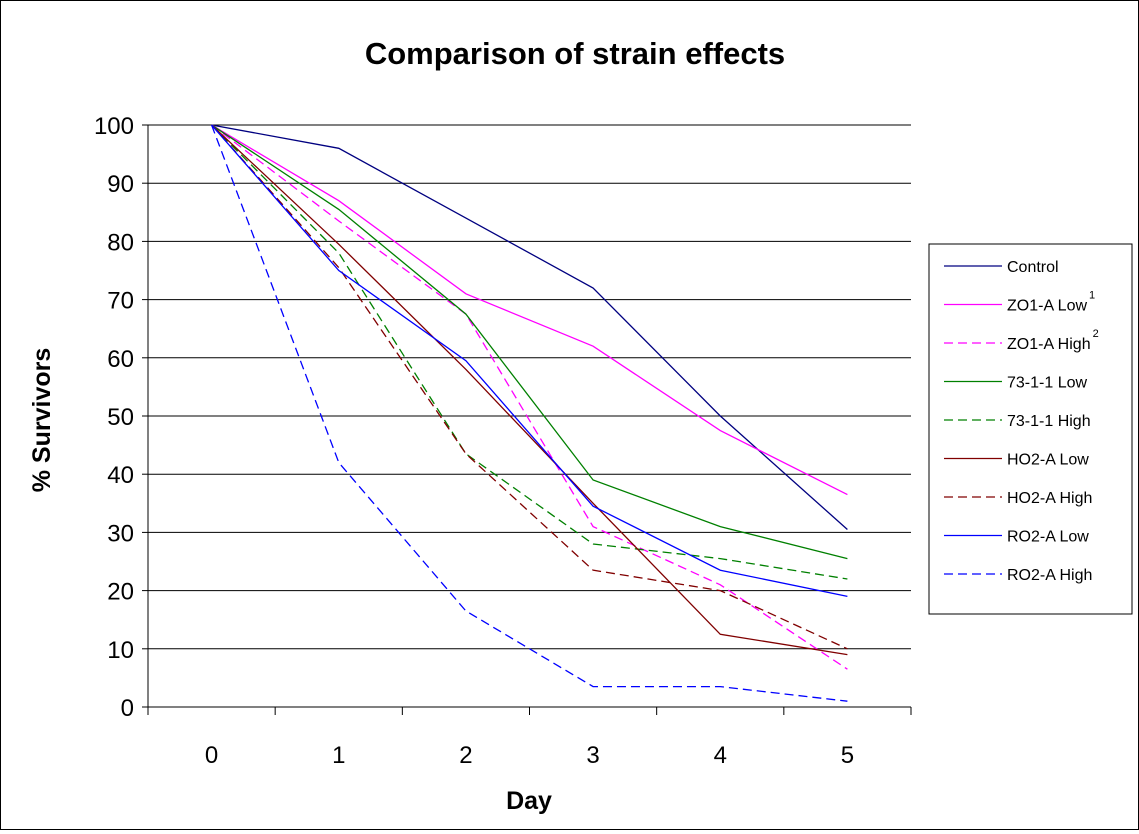  Describe the element at coordinates (120, 417) in the screenshot. I see `y-tick-label: 50` at that location.